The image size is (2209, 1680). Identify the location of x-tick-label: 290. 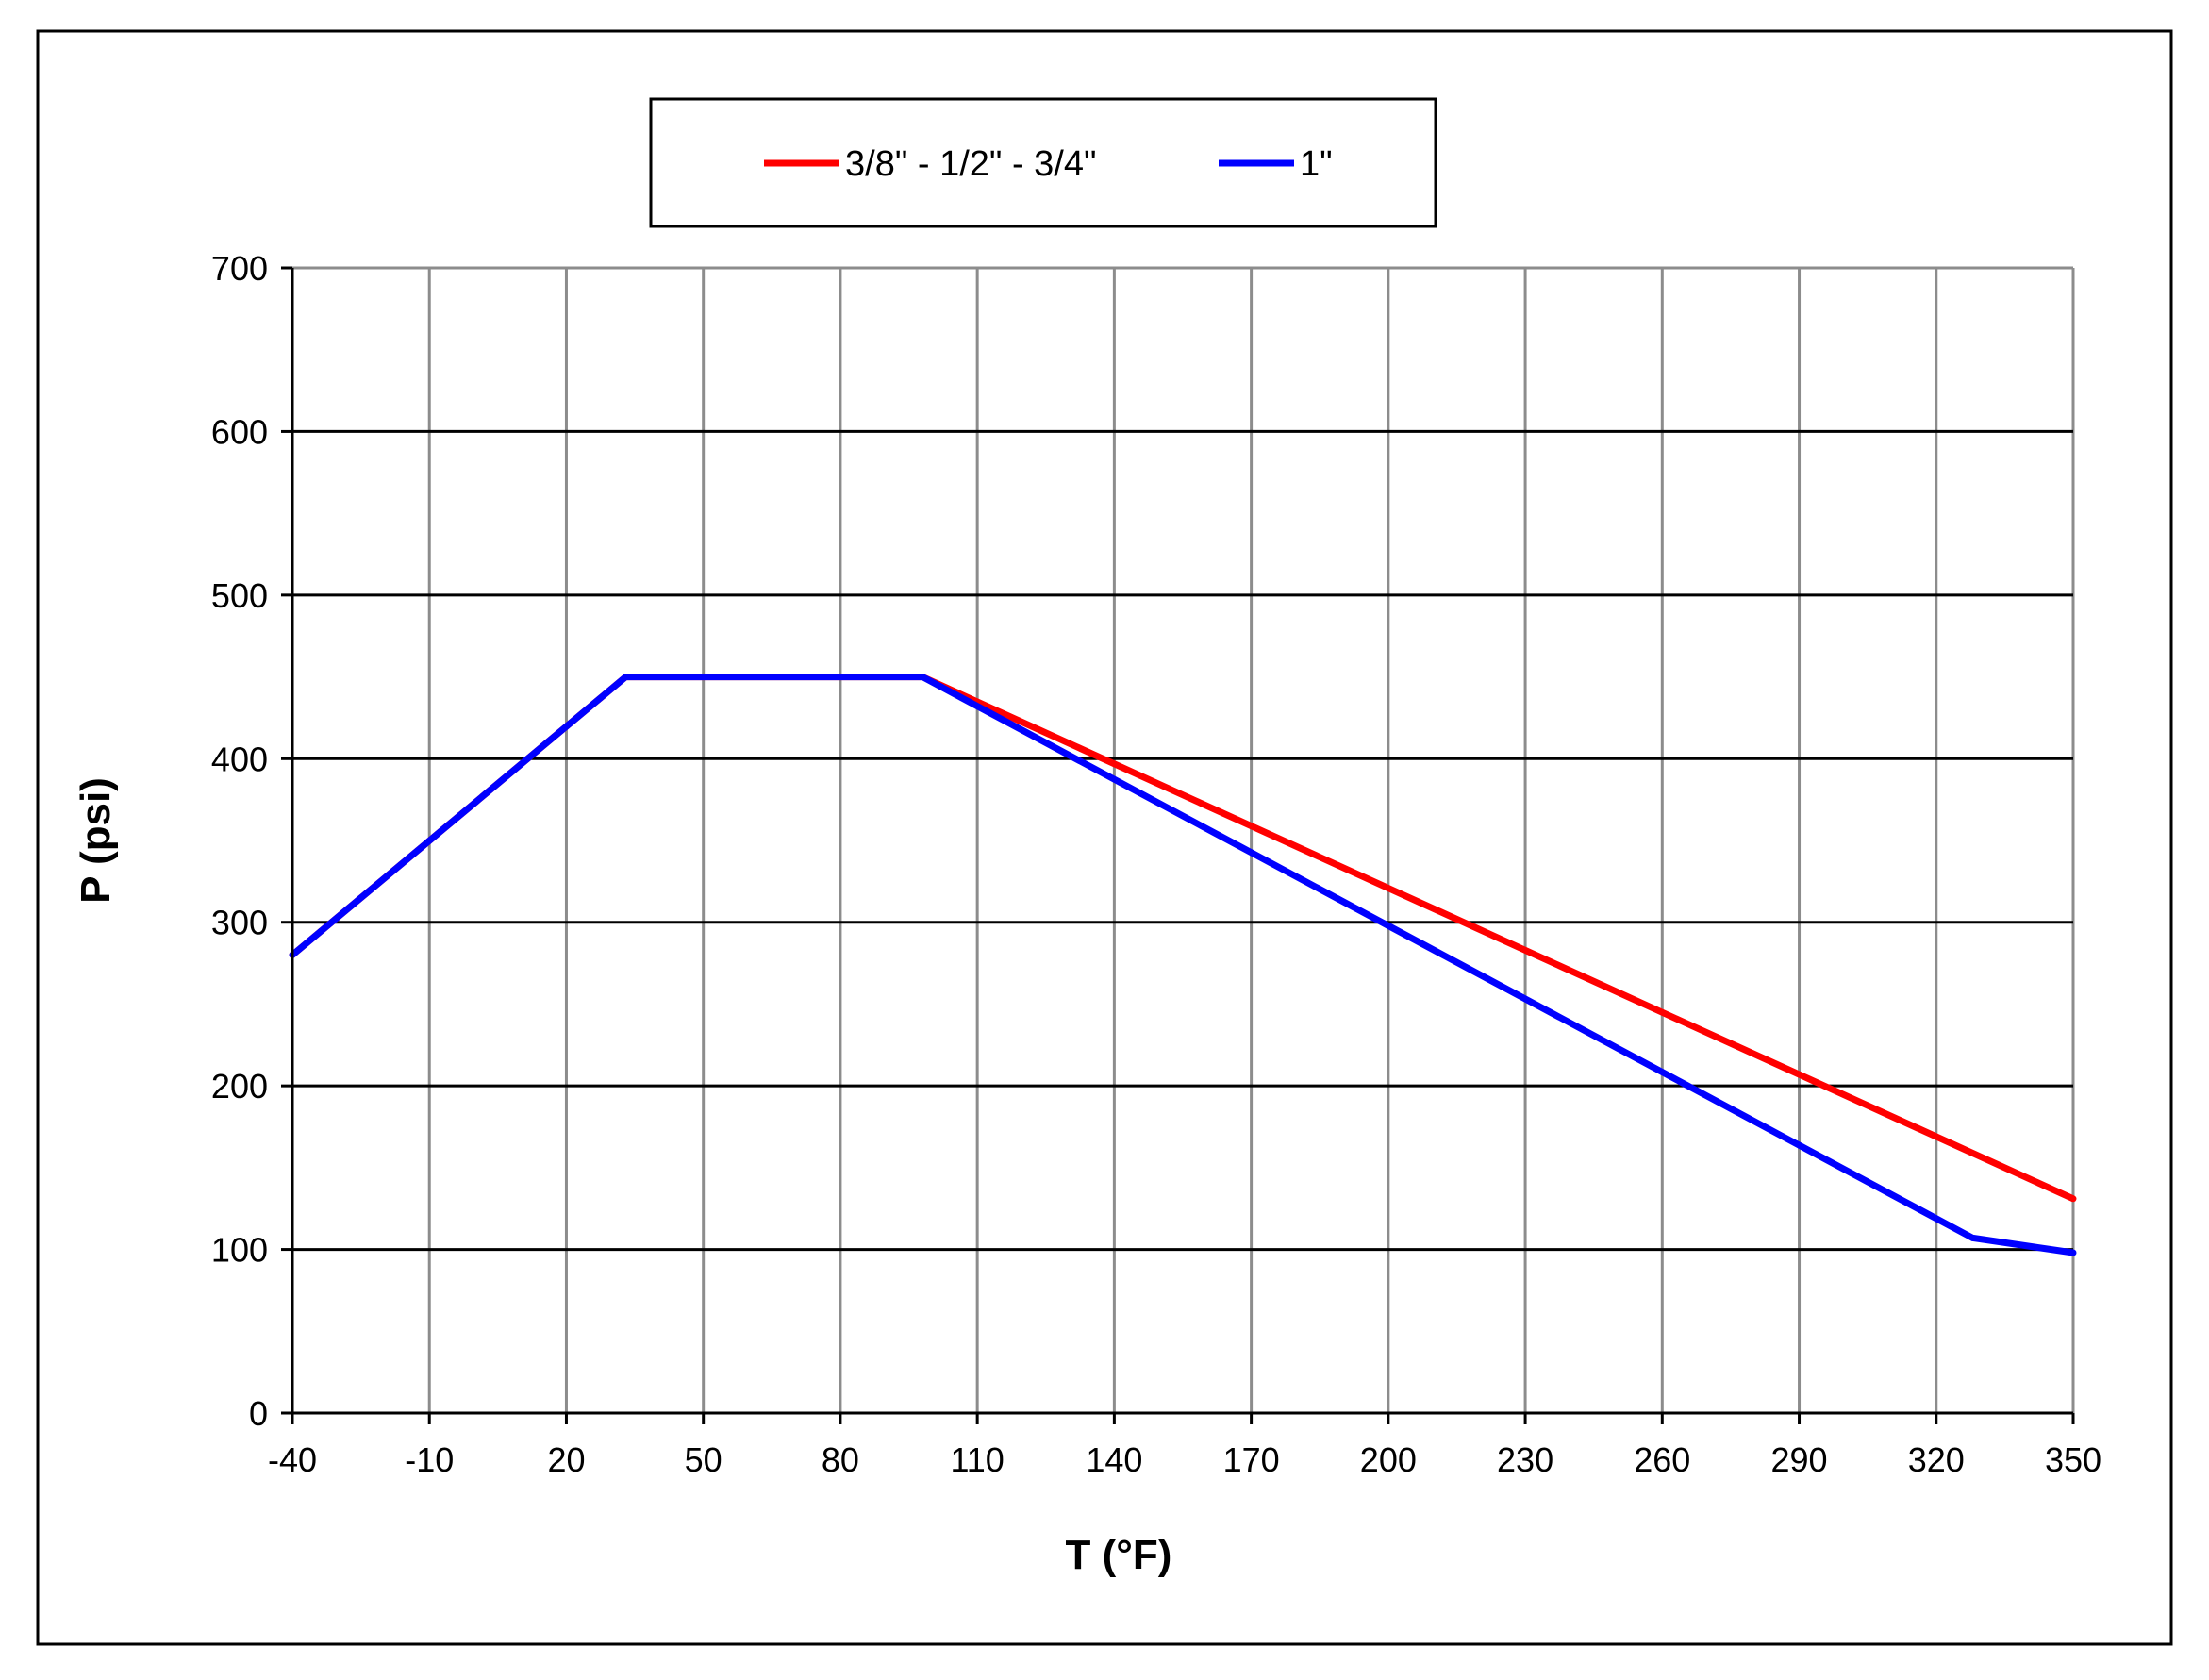
(1799, 1459).